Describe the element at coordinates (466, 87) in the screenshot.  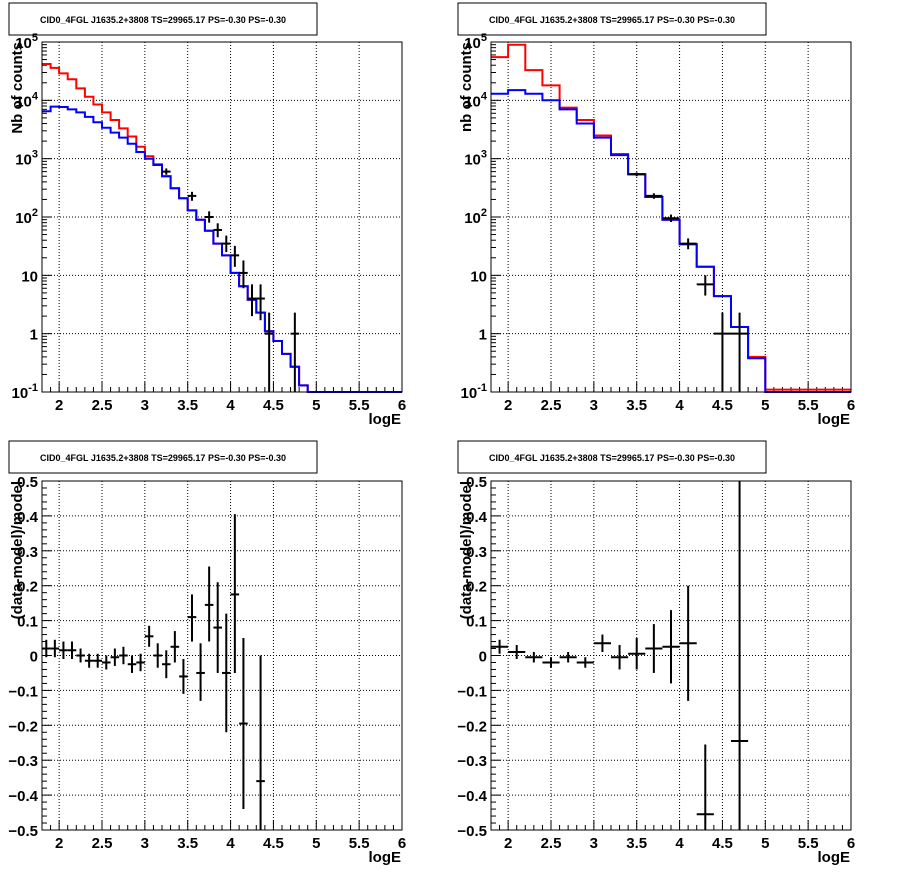
I see `y-axis-title: nb of counts` at that location.